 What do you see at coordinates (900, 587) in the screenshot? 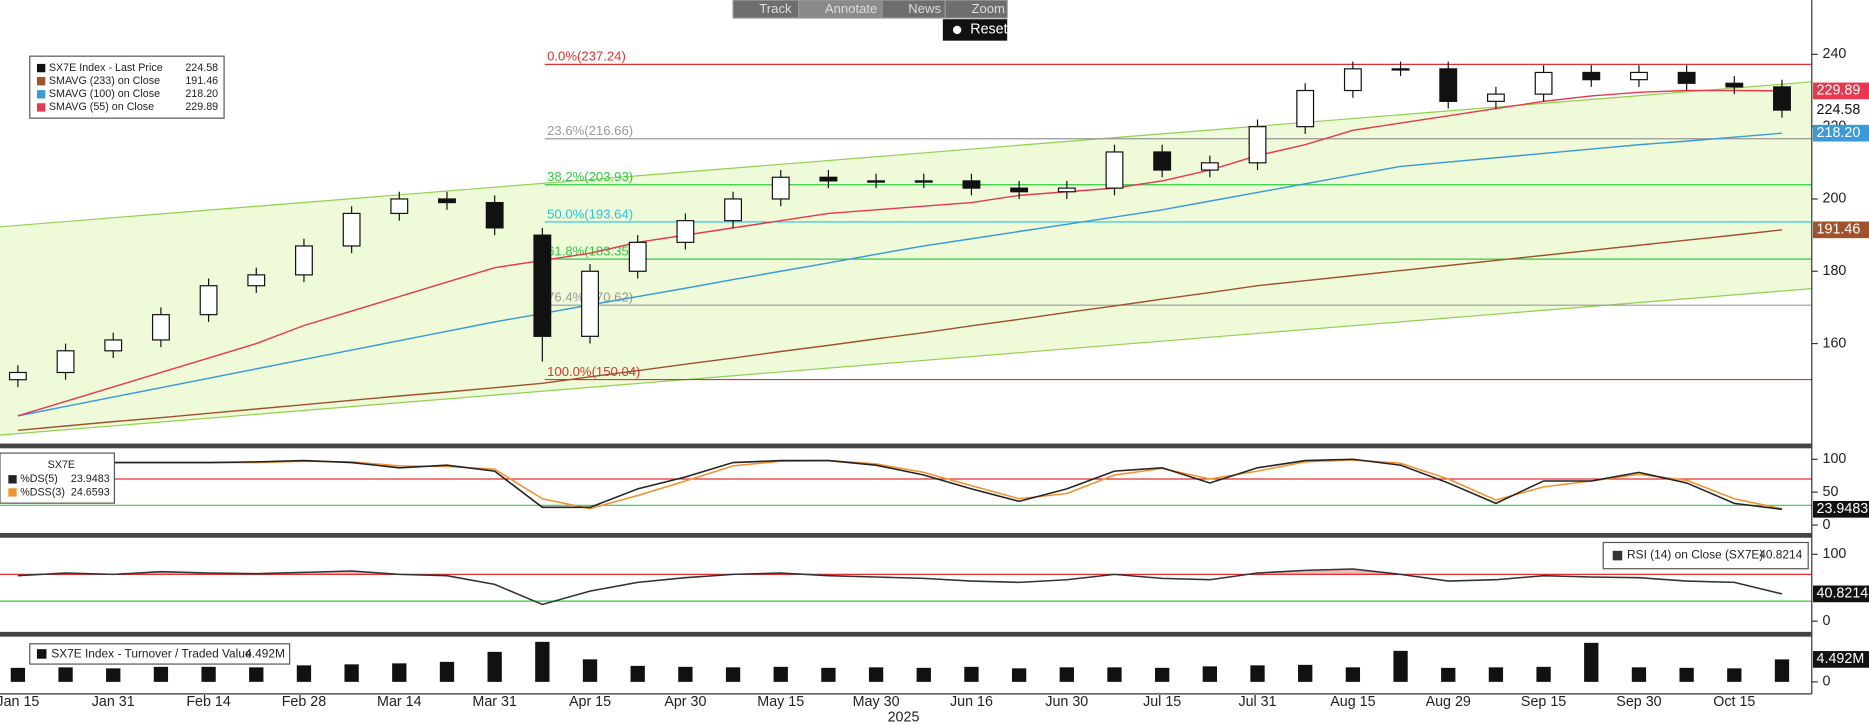
I see `indicator-line` at bounding box center [900, 587].